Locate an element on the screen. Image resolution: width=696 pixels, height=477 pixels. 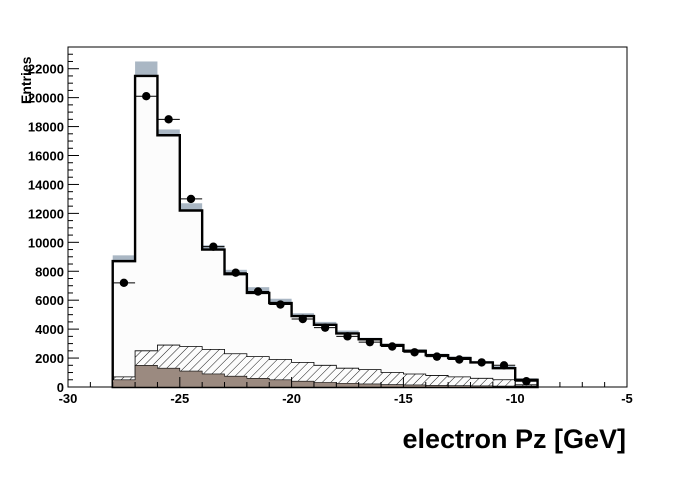
x-tick-label: -30 is located at coordinates (68, 398).